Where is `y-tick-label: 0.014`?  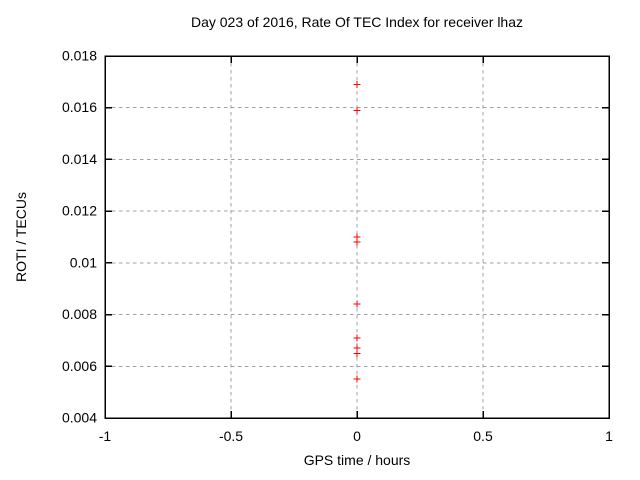
y-tick-label: 0.014 is located at coordinates (79, 159).